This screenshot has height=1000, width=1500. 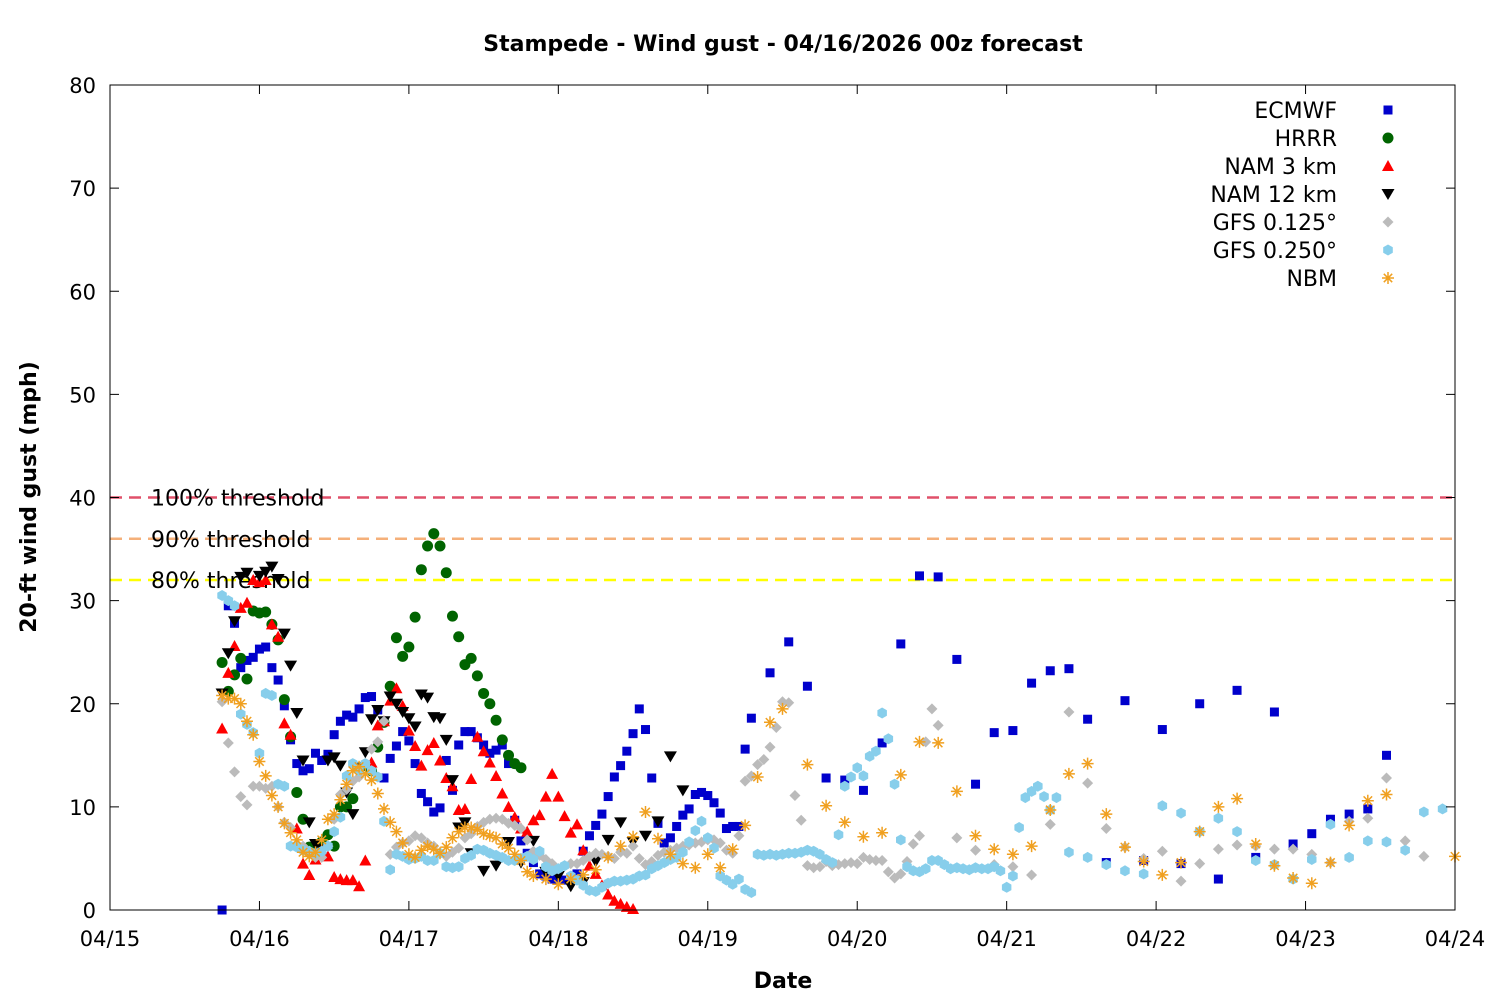 I want to click on y-tick-label: 0, so click(x=89, y=911).